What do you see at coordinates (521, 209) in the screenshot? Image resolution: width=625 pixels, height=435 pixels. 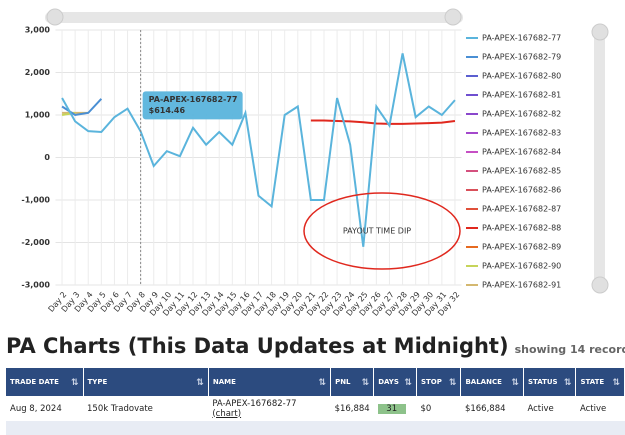 I see `legend-label: PA-APEX-167682-87` at bounding box center [521, 209].